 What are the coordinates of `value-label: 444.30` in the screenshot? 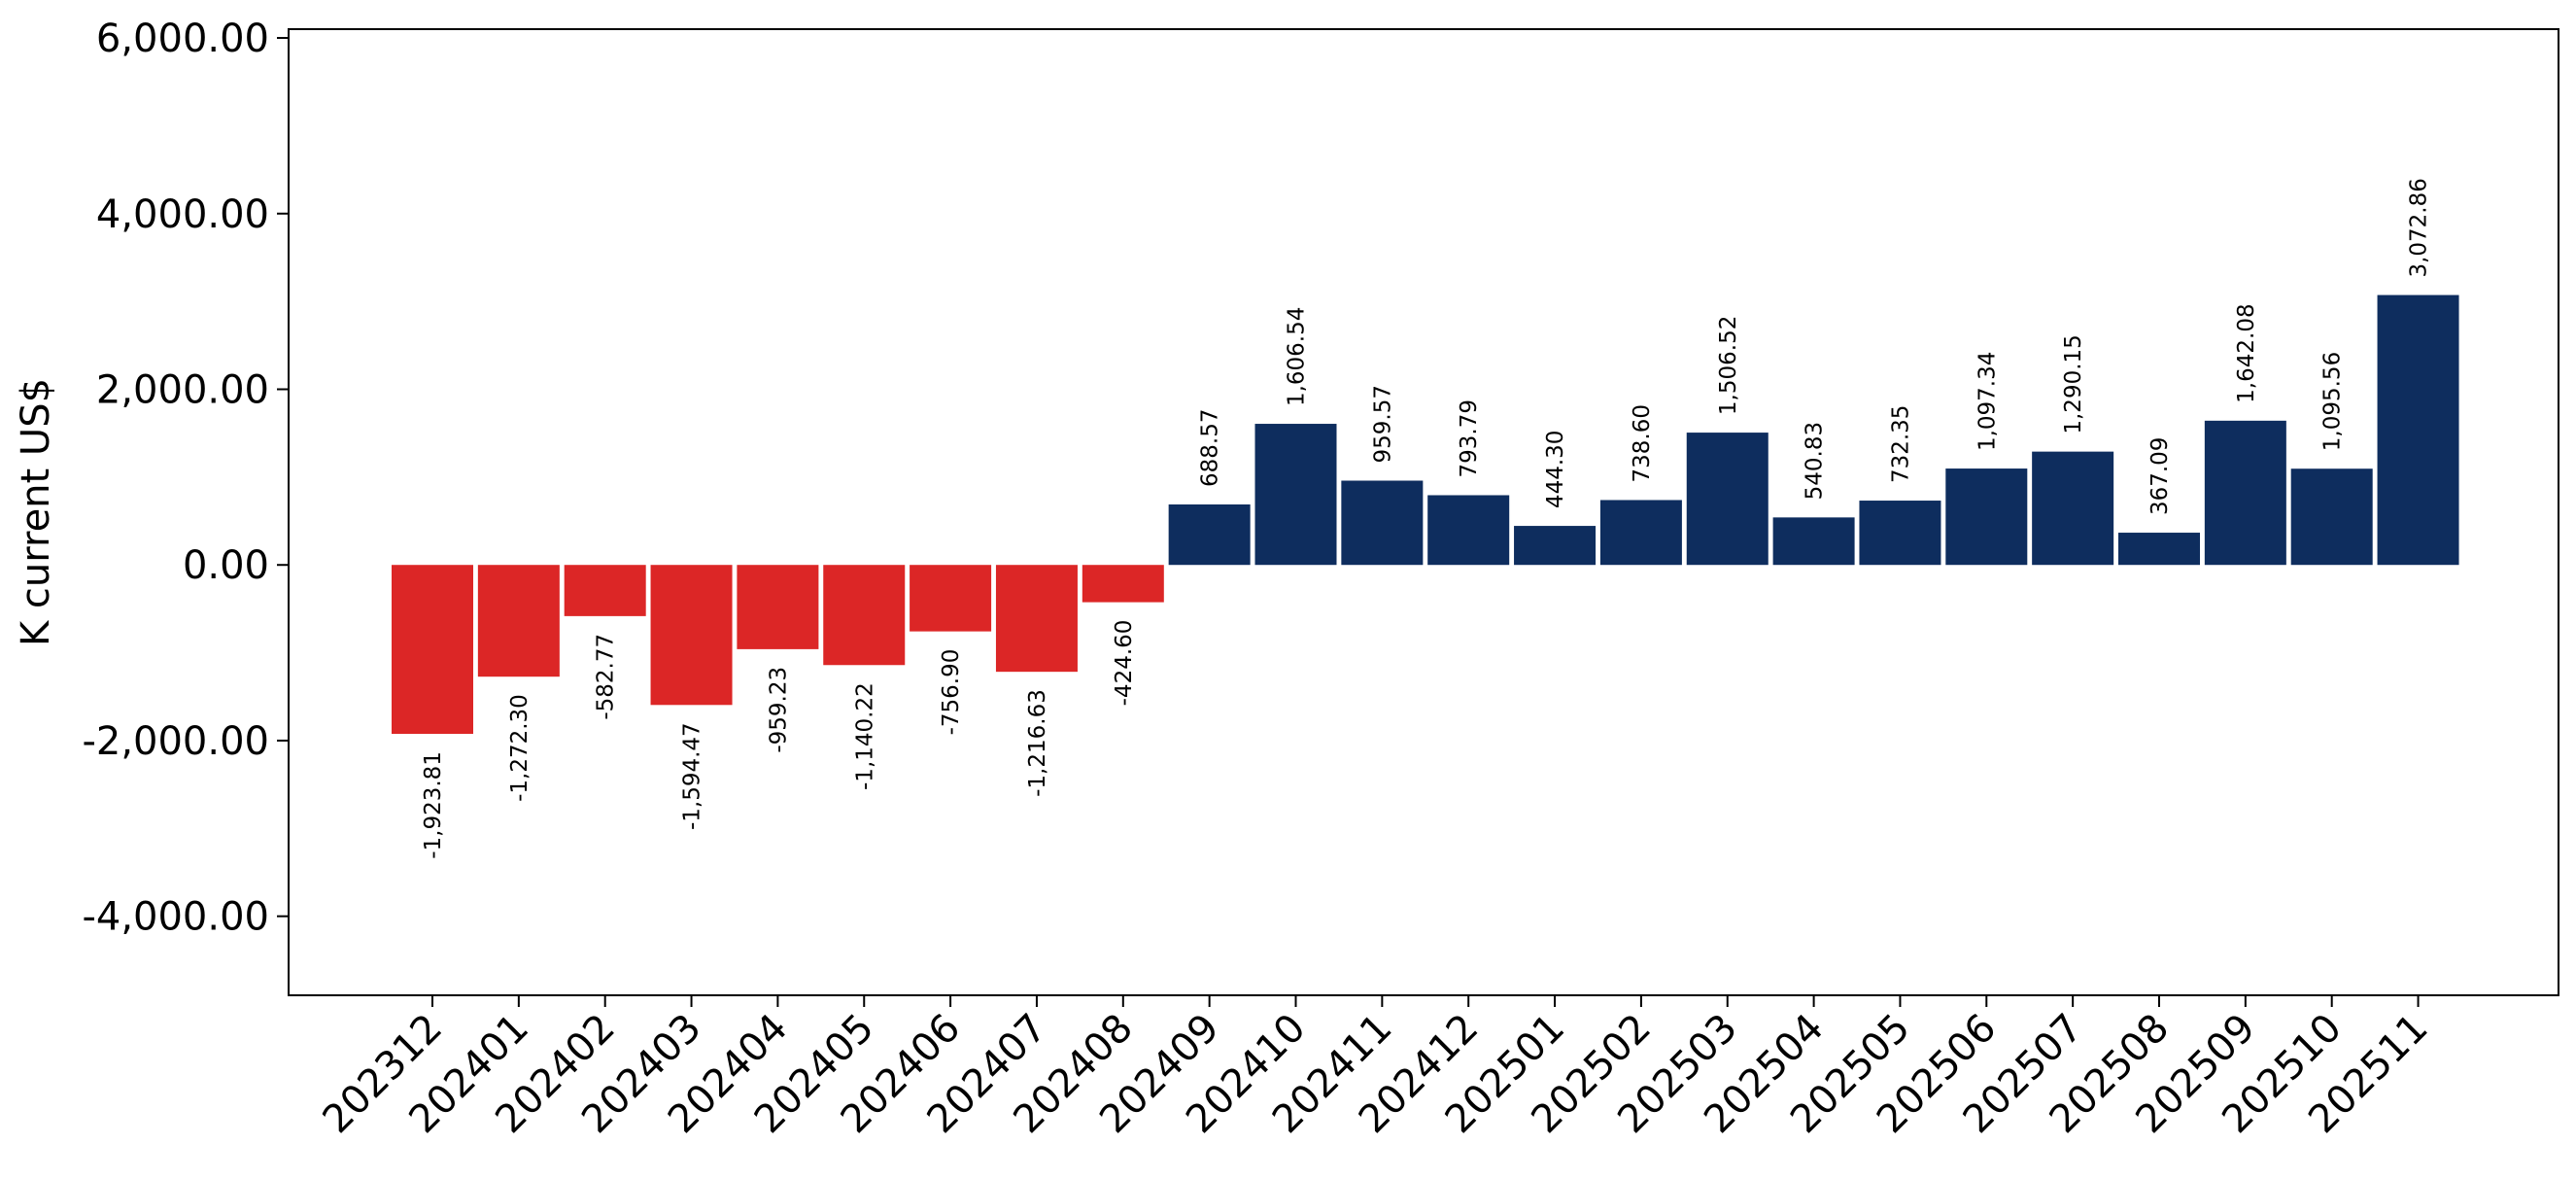 It's located at (1555, 469).